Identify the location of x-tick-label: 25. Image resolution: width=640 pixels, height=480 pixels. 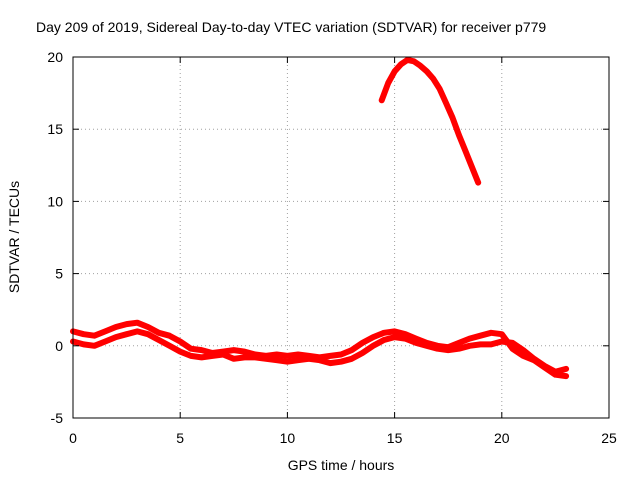
(609, 438).